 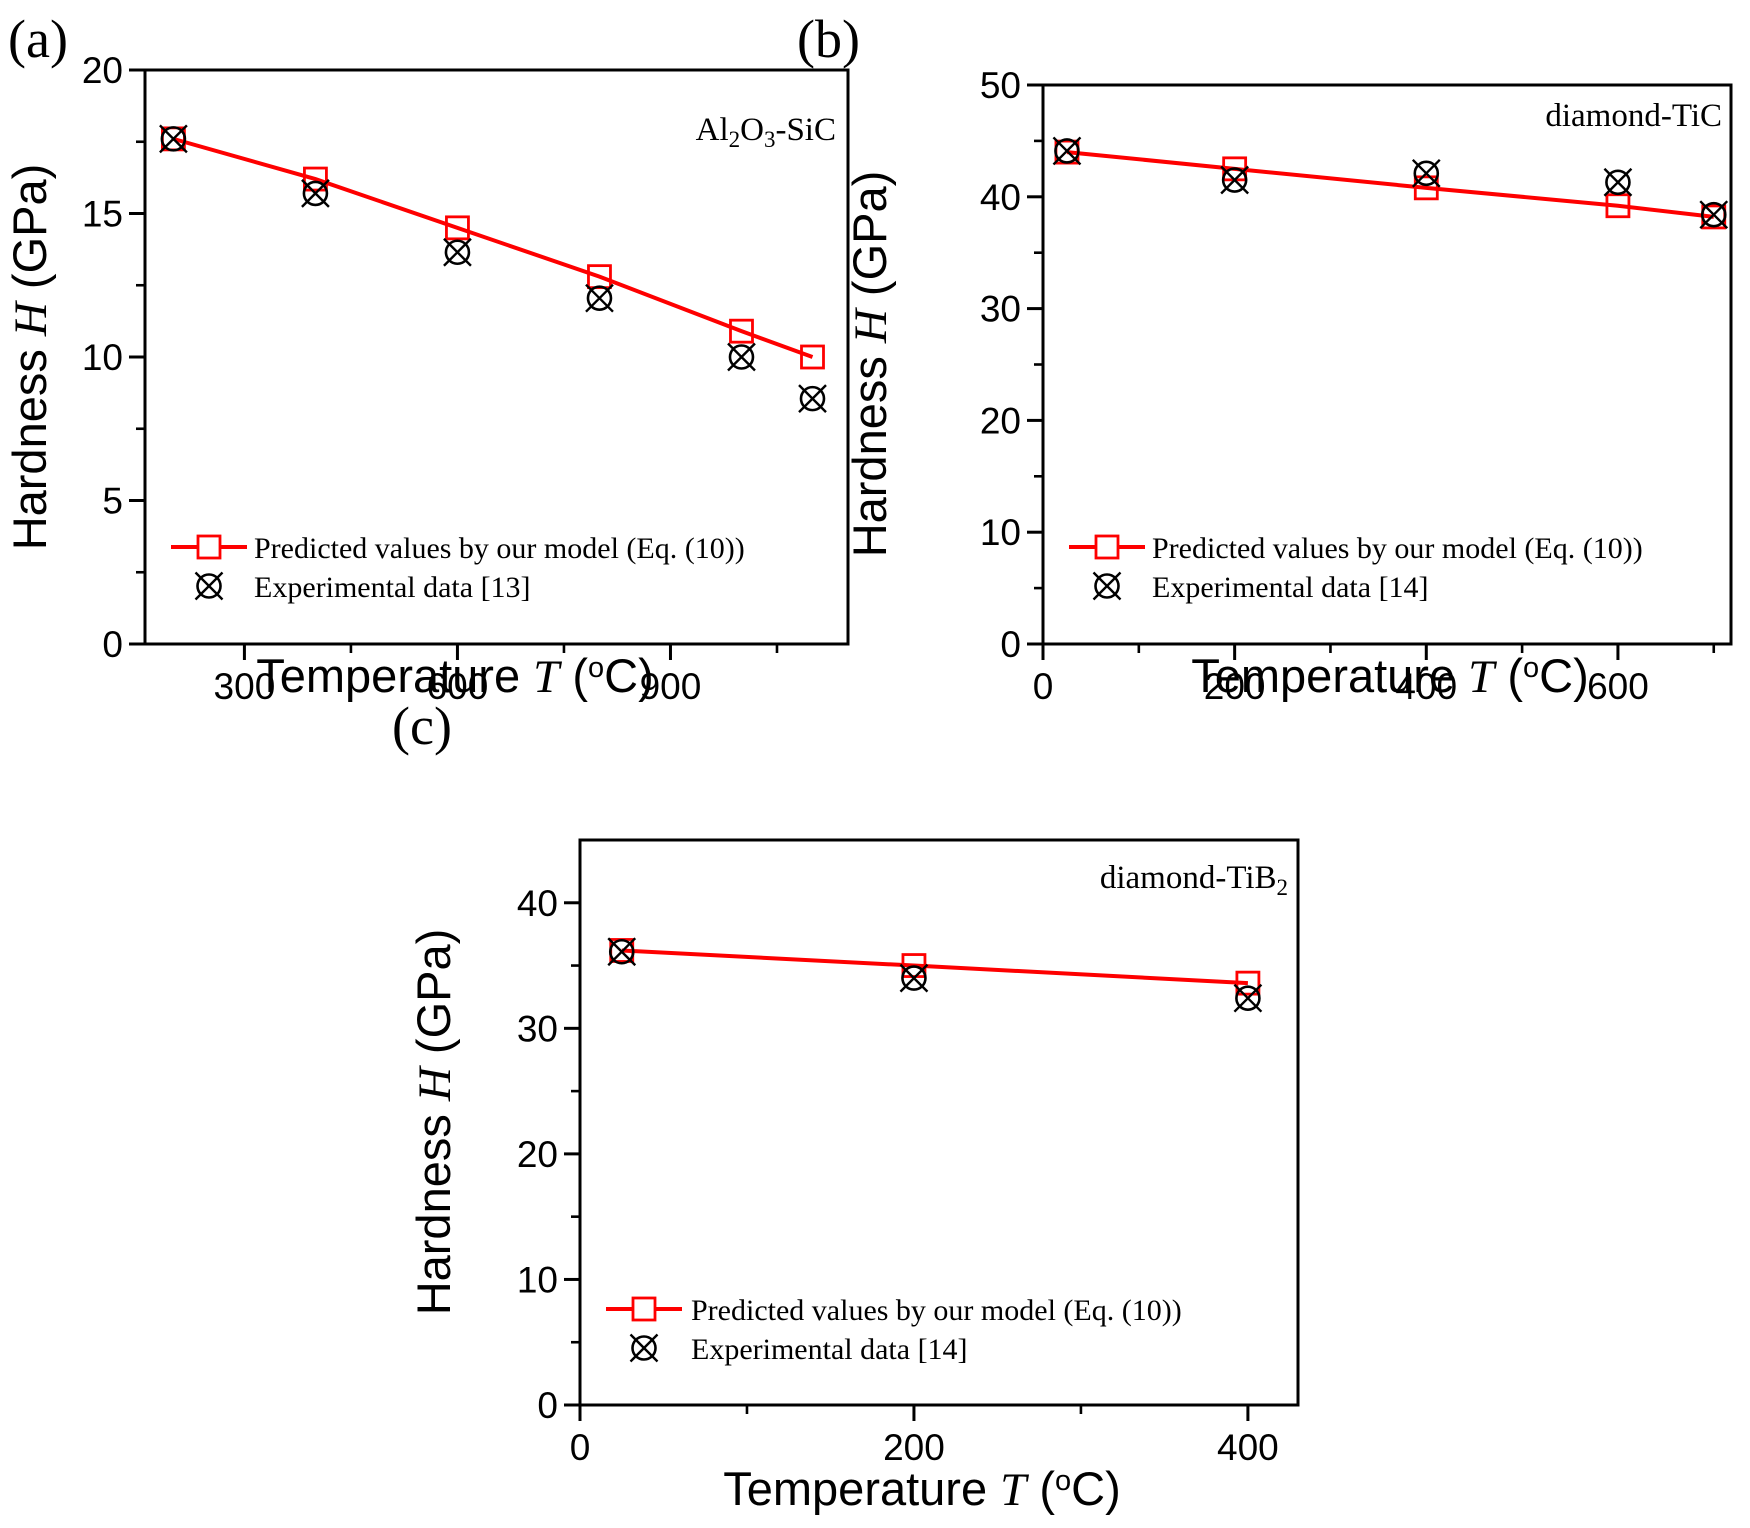 I want to click on panel-b-x-tick-label: 400, so click(x=1426, y=686).